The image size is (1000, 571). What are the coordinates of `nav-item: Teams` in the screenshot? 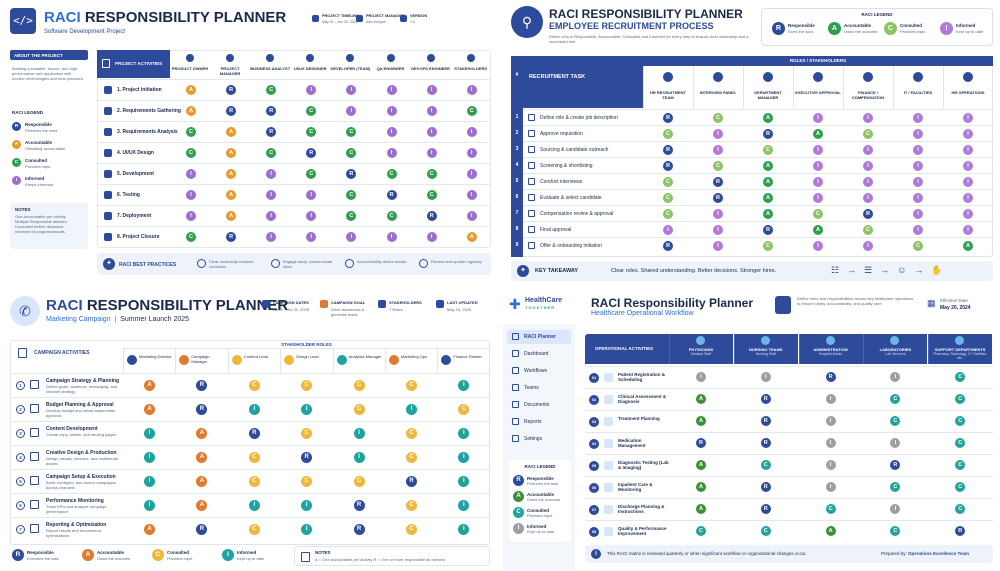 It's located at (539, 388).